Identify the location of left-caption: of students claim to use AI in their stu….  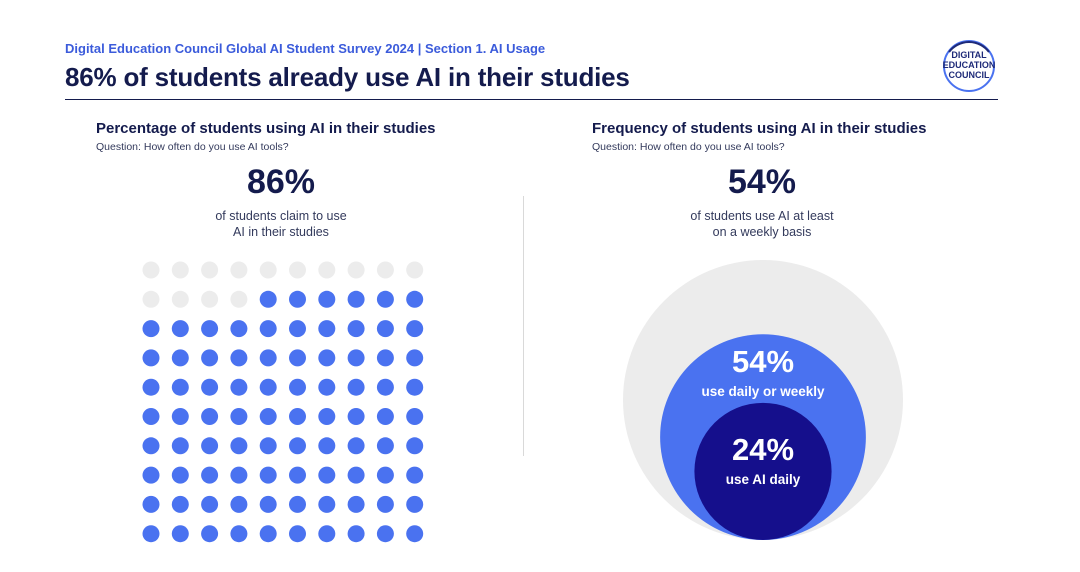
(281, 224).